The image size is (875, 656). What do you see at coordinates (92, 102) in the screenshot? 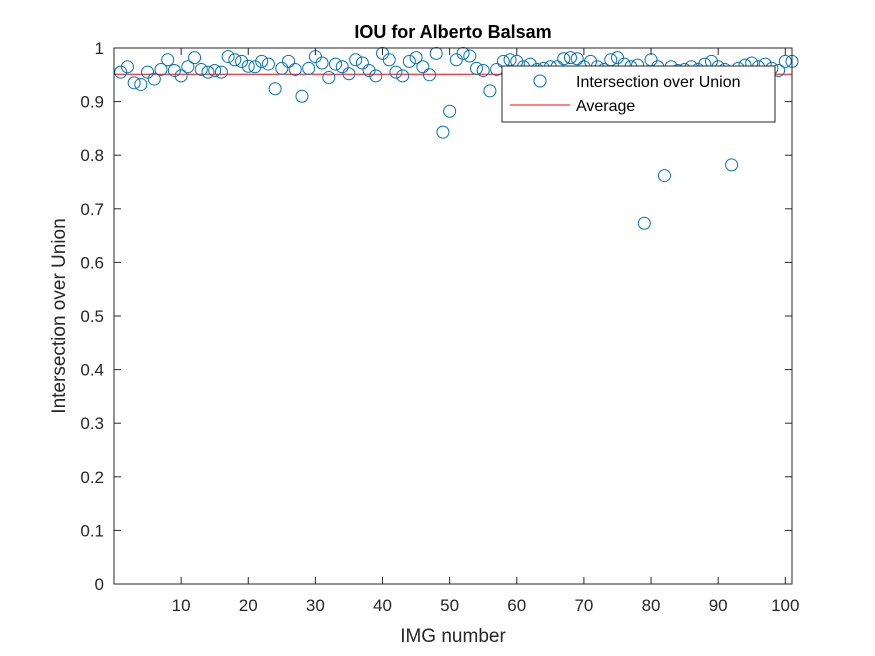
I see `y-tick-label: 0.9` at bounding box center [92, 102].